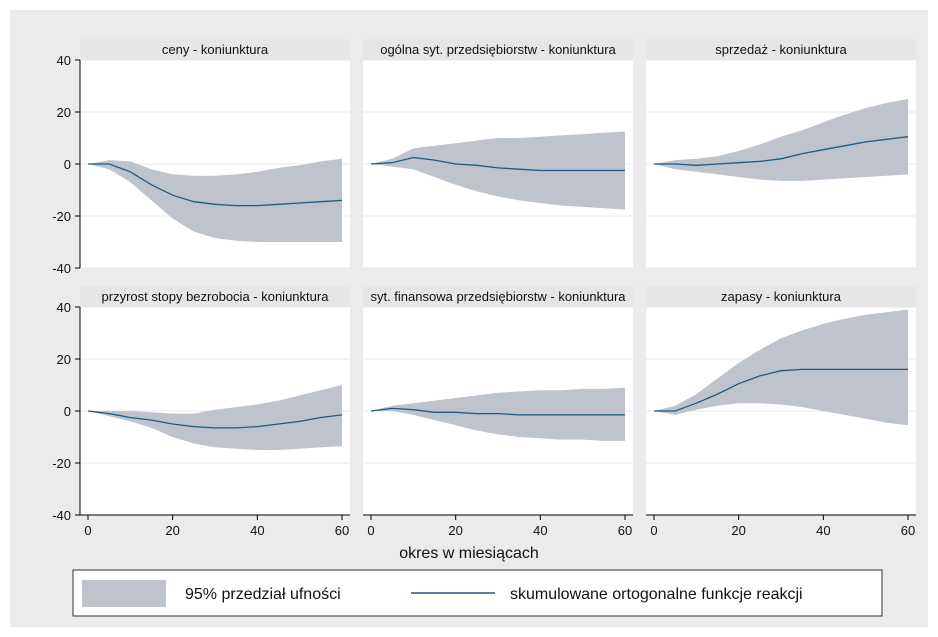 The width and height of the screenshot is (938, 637). I want to click on panel-3: sprzedaż - koniunktura, so click(781, 154).